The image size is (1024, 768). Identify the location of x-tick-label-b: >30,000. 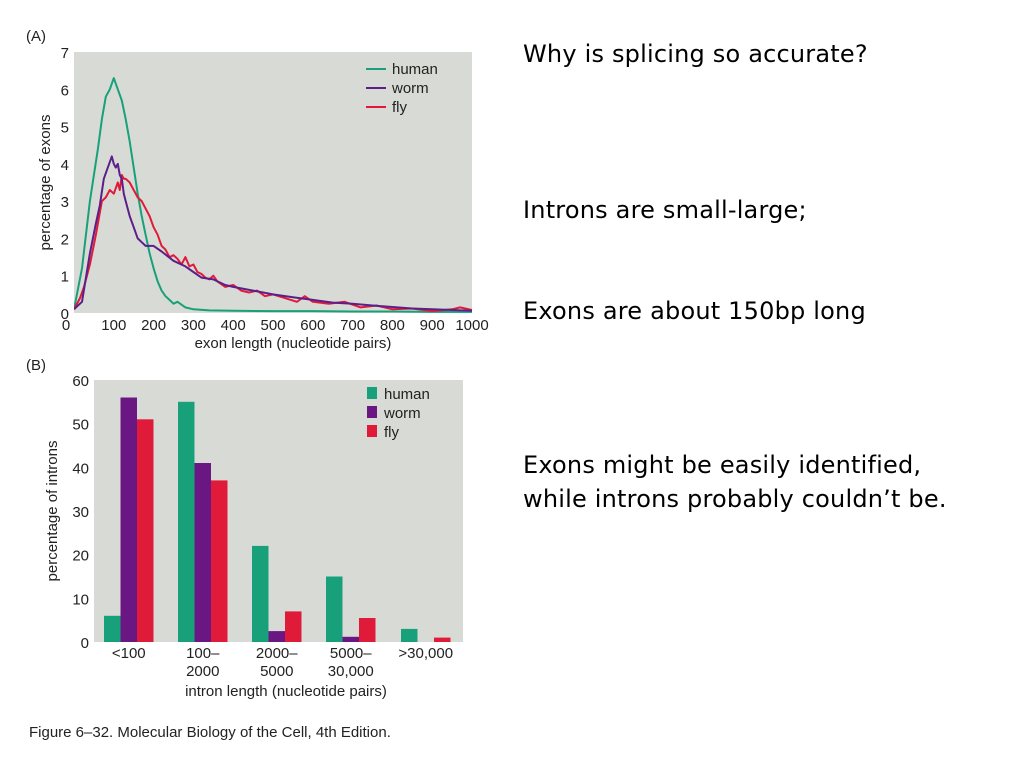
(425, 653).